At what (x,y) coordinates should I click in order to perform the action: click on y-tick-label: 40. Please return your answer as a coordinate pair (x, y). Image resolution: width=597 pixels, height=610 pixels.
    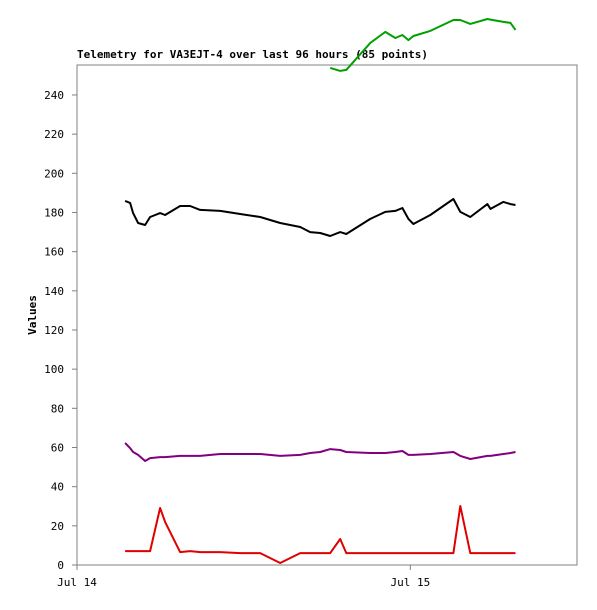
    Looking at the image, I should click on (57, 487).